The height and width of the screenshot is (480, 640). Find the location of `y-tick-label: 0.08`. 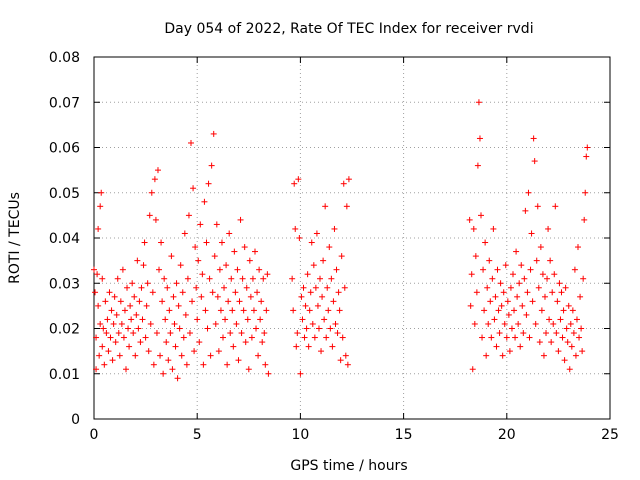

y-tick-label: 0.08 is located at coordinates (64, 58).